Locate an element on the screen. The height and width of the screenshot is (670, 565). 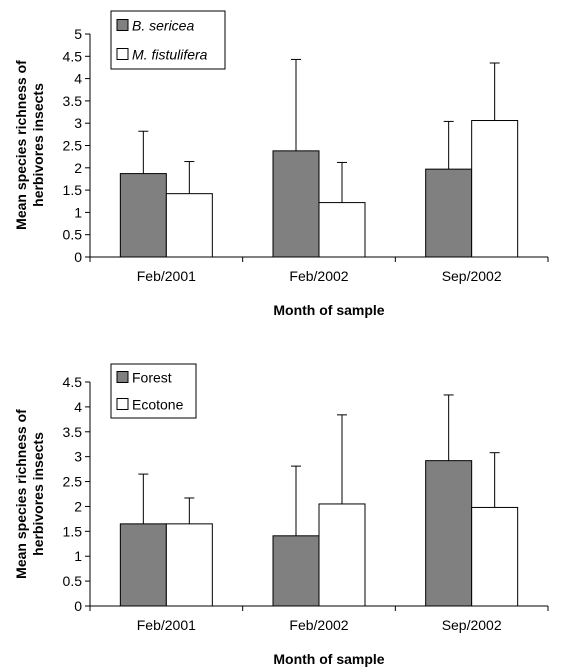
legend: Forest Ecotone is located at coordinates (153, 391).